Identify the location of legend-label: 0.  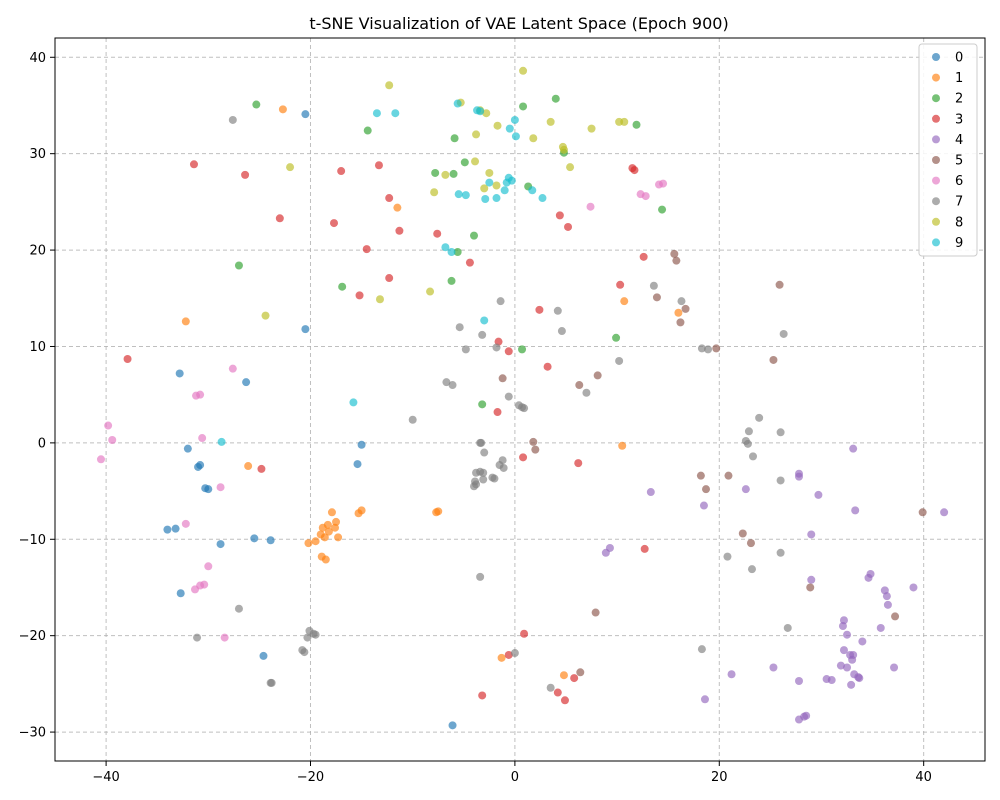
(959, 58).